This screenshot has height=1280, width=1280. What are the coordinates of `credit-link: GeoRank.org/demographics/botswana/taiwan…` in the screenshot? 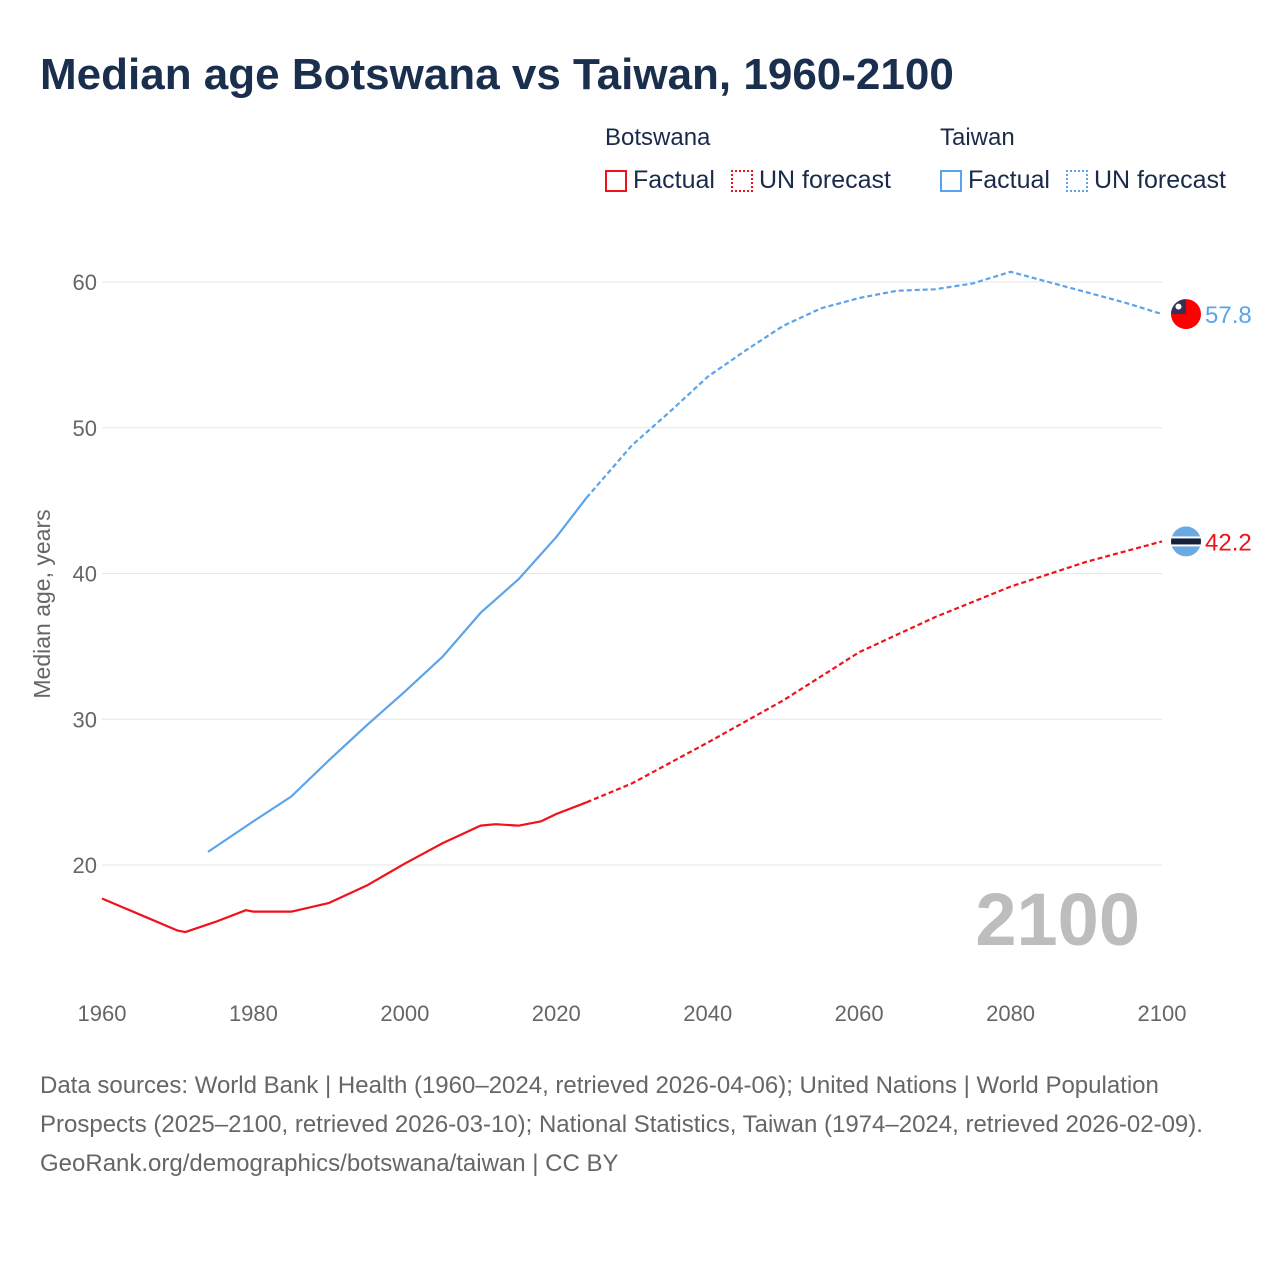 It's located at (329, 1163).